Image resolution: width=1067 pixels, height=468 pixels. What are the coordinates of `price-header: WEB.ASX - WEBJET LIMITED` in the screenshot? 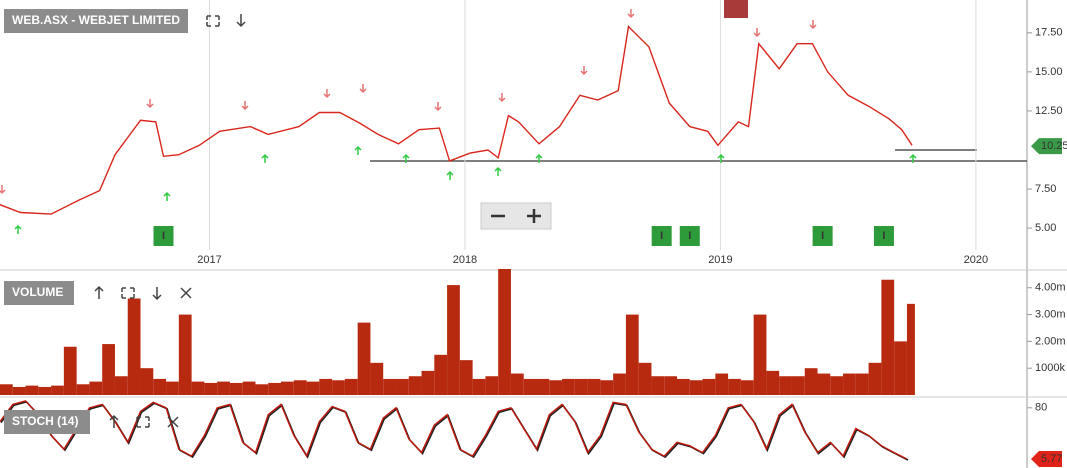 It's located at (125, 21).